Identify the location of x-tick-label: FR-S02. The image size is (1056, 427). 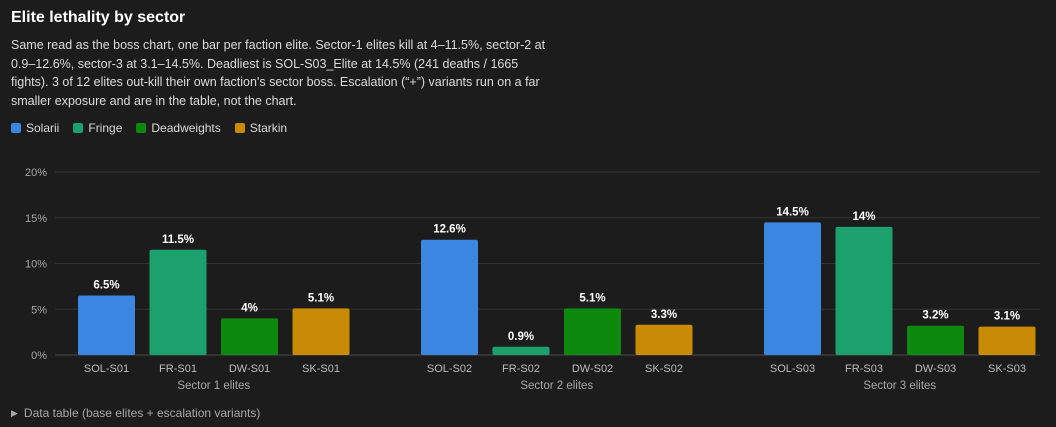
(521, 369).